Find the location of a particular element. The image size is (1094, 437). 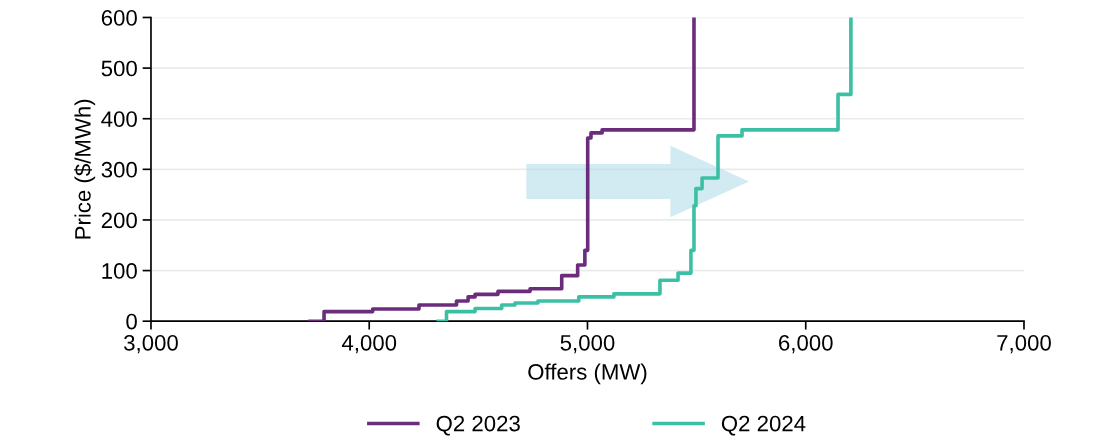

y-tick-label: 400 is located at coordinates (119, 119).